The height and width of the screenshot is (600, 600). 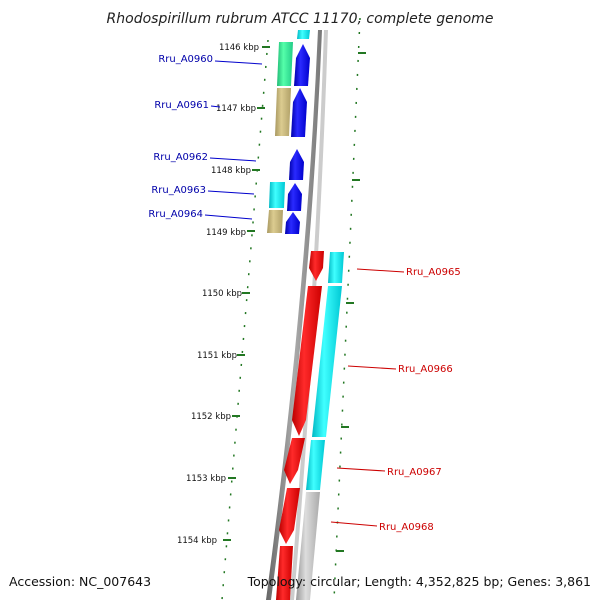 What do you see at coordinates (414, 472) in the screenshot?
I see `gene-label-rru-a0967: Rru_A0967` at bounding box center [414, 472].